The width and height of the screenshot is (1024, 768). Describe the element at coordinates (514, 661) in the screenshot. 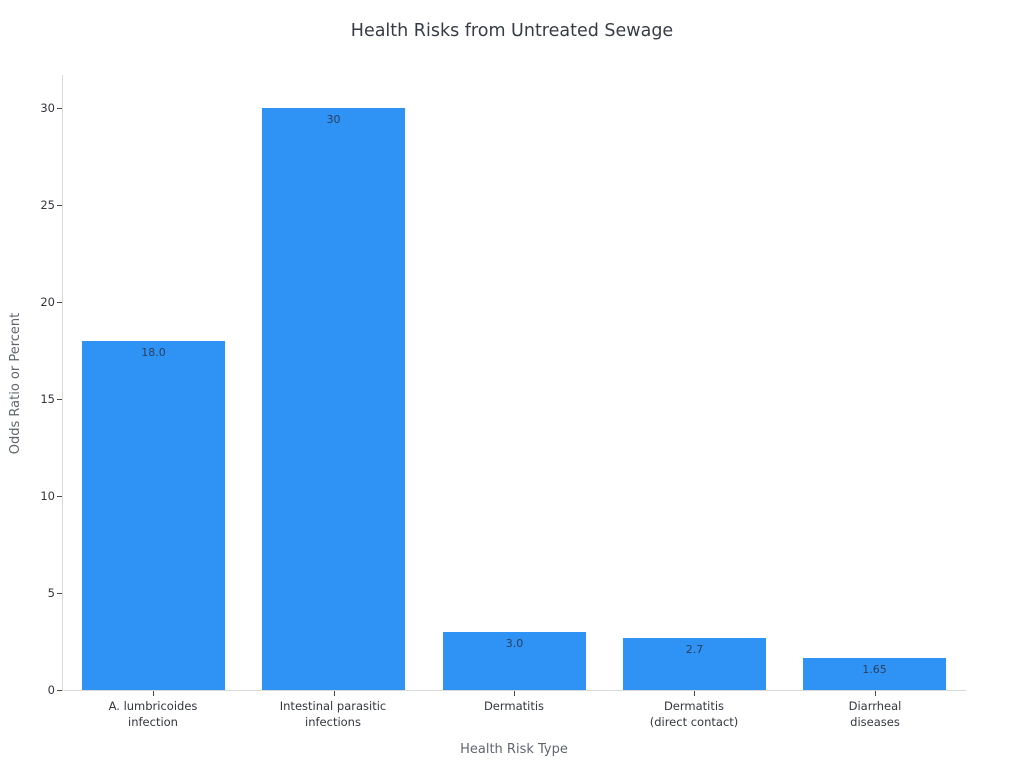

I see `bar-2: 3.0` at that location.